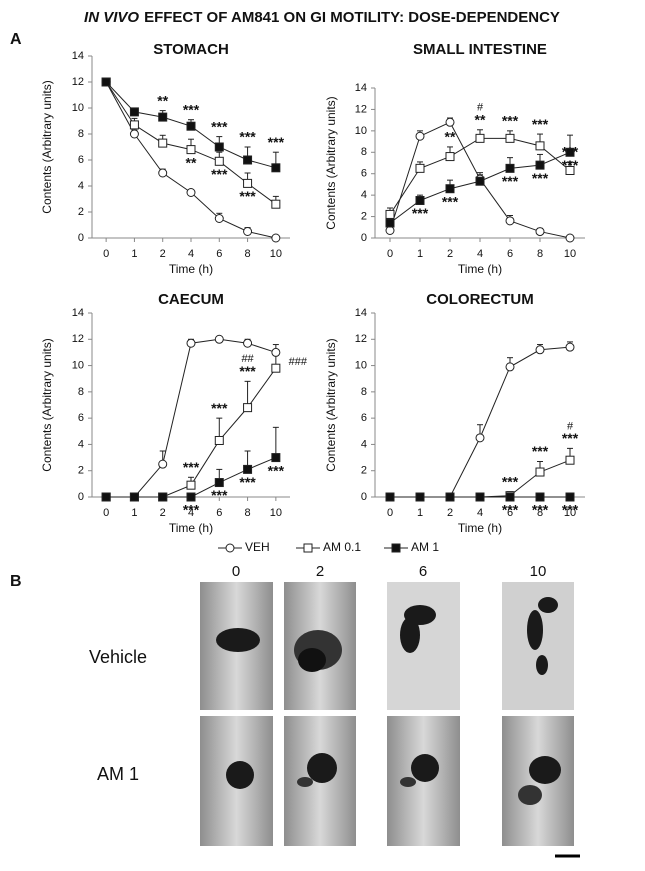  Describe the element at coordinates (118, 657) in the screenshot. I see `row-label: Vehicle` at that location.